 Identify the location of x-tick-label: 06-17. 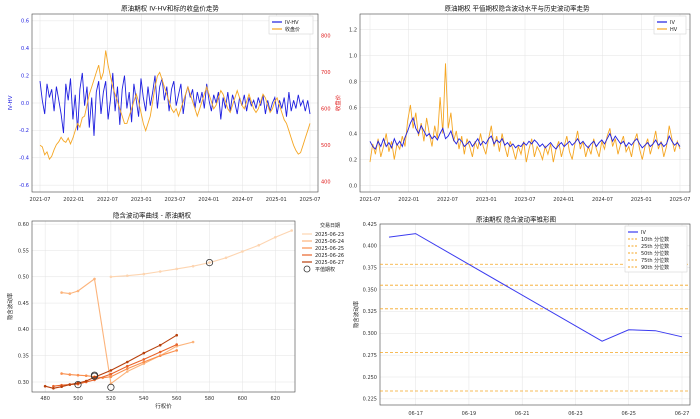
(415, 414).